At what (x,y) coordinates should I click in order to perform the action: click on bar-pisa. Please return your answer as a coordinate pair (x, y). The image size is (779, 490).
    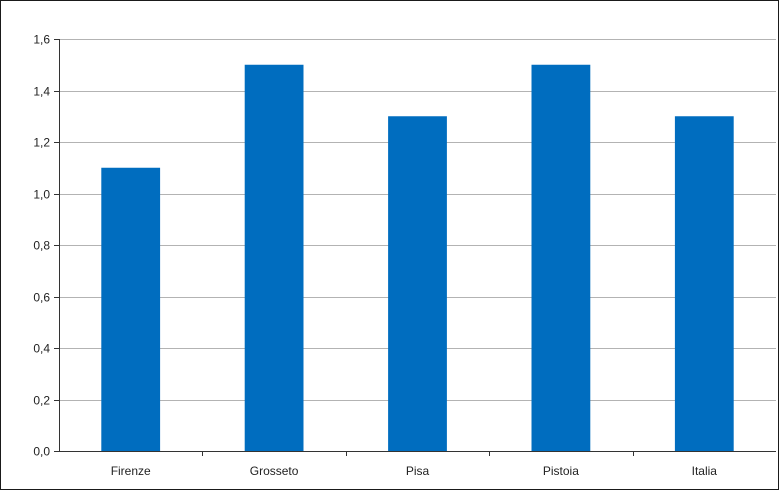
    Looking at the image, I should click on (417, 283).